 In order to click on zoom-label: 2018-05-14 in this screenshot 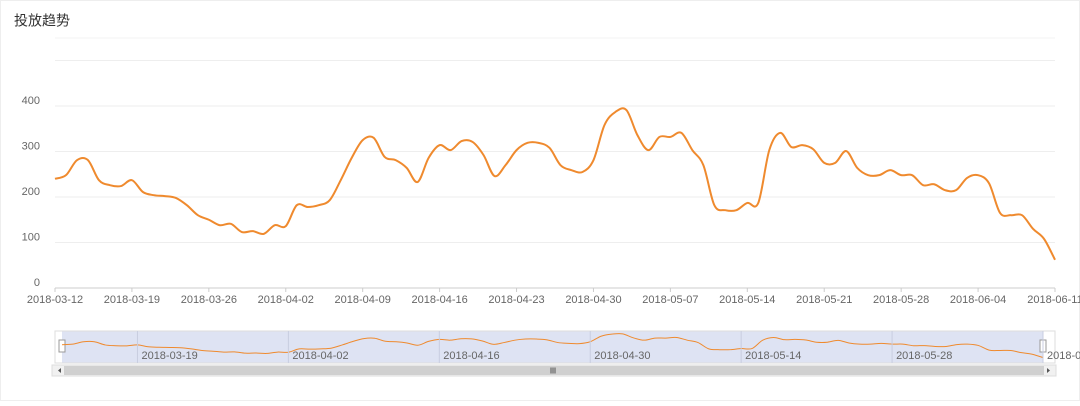, I will do `click(773, 356)`.